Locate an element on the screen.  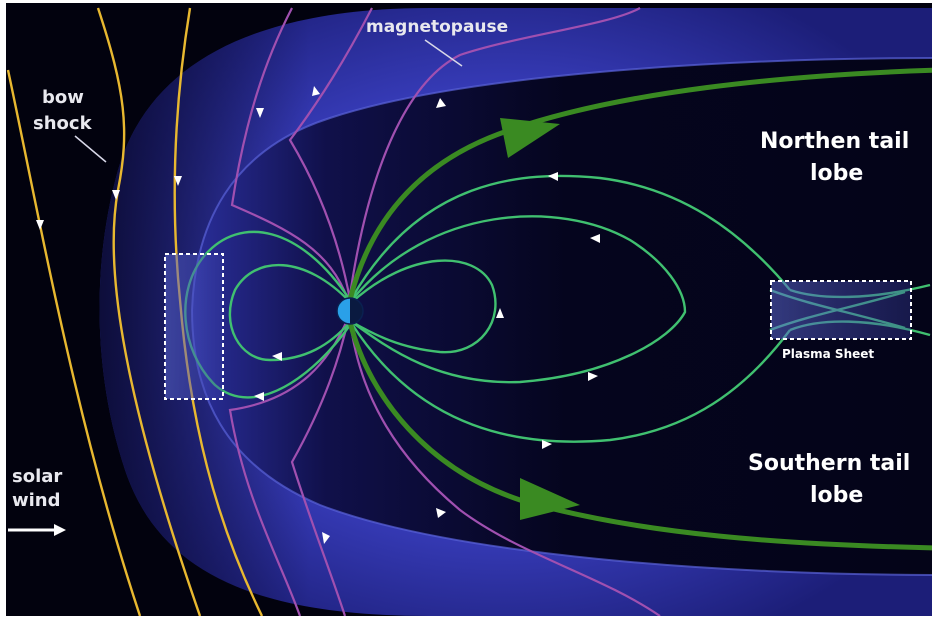
northern-lobe-arrow is located at coordinates (530, 138).